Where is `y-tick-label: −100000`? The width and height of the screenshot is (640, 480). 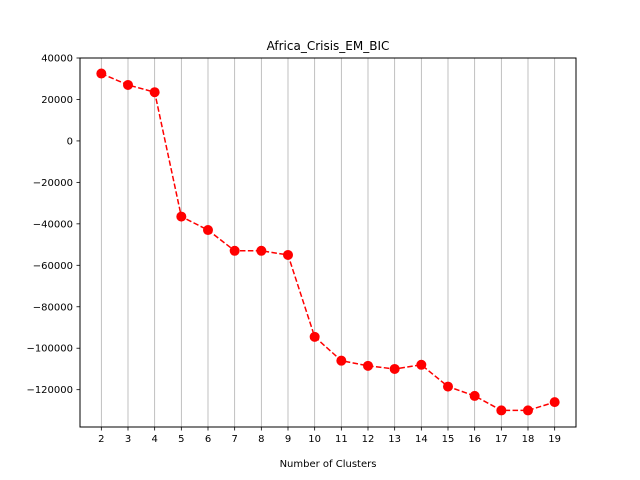 y-tick-label: −100000 is located at coordinates (49, 349).